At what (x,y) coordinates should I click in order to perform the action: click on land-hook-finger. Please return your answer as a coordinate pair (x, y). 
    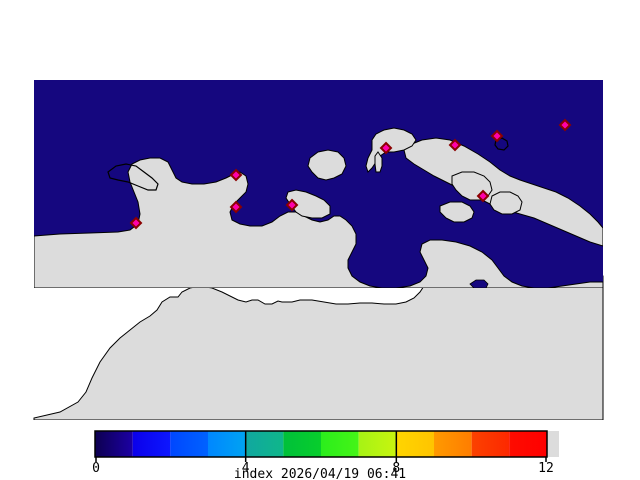
    Looking at the image, I should click on (378, 162).